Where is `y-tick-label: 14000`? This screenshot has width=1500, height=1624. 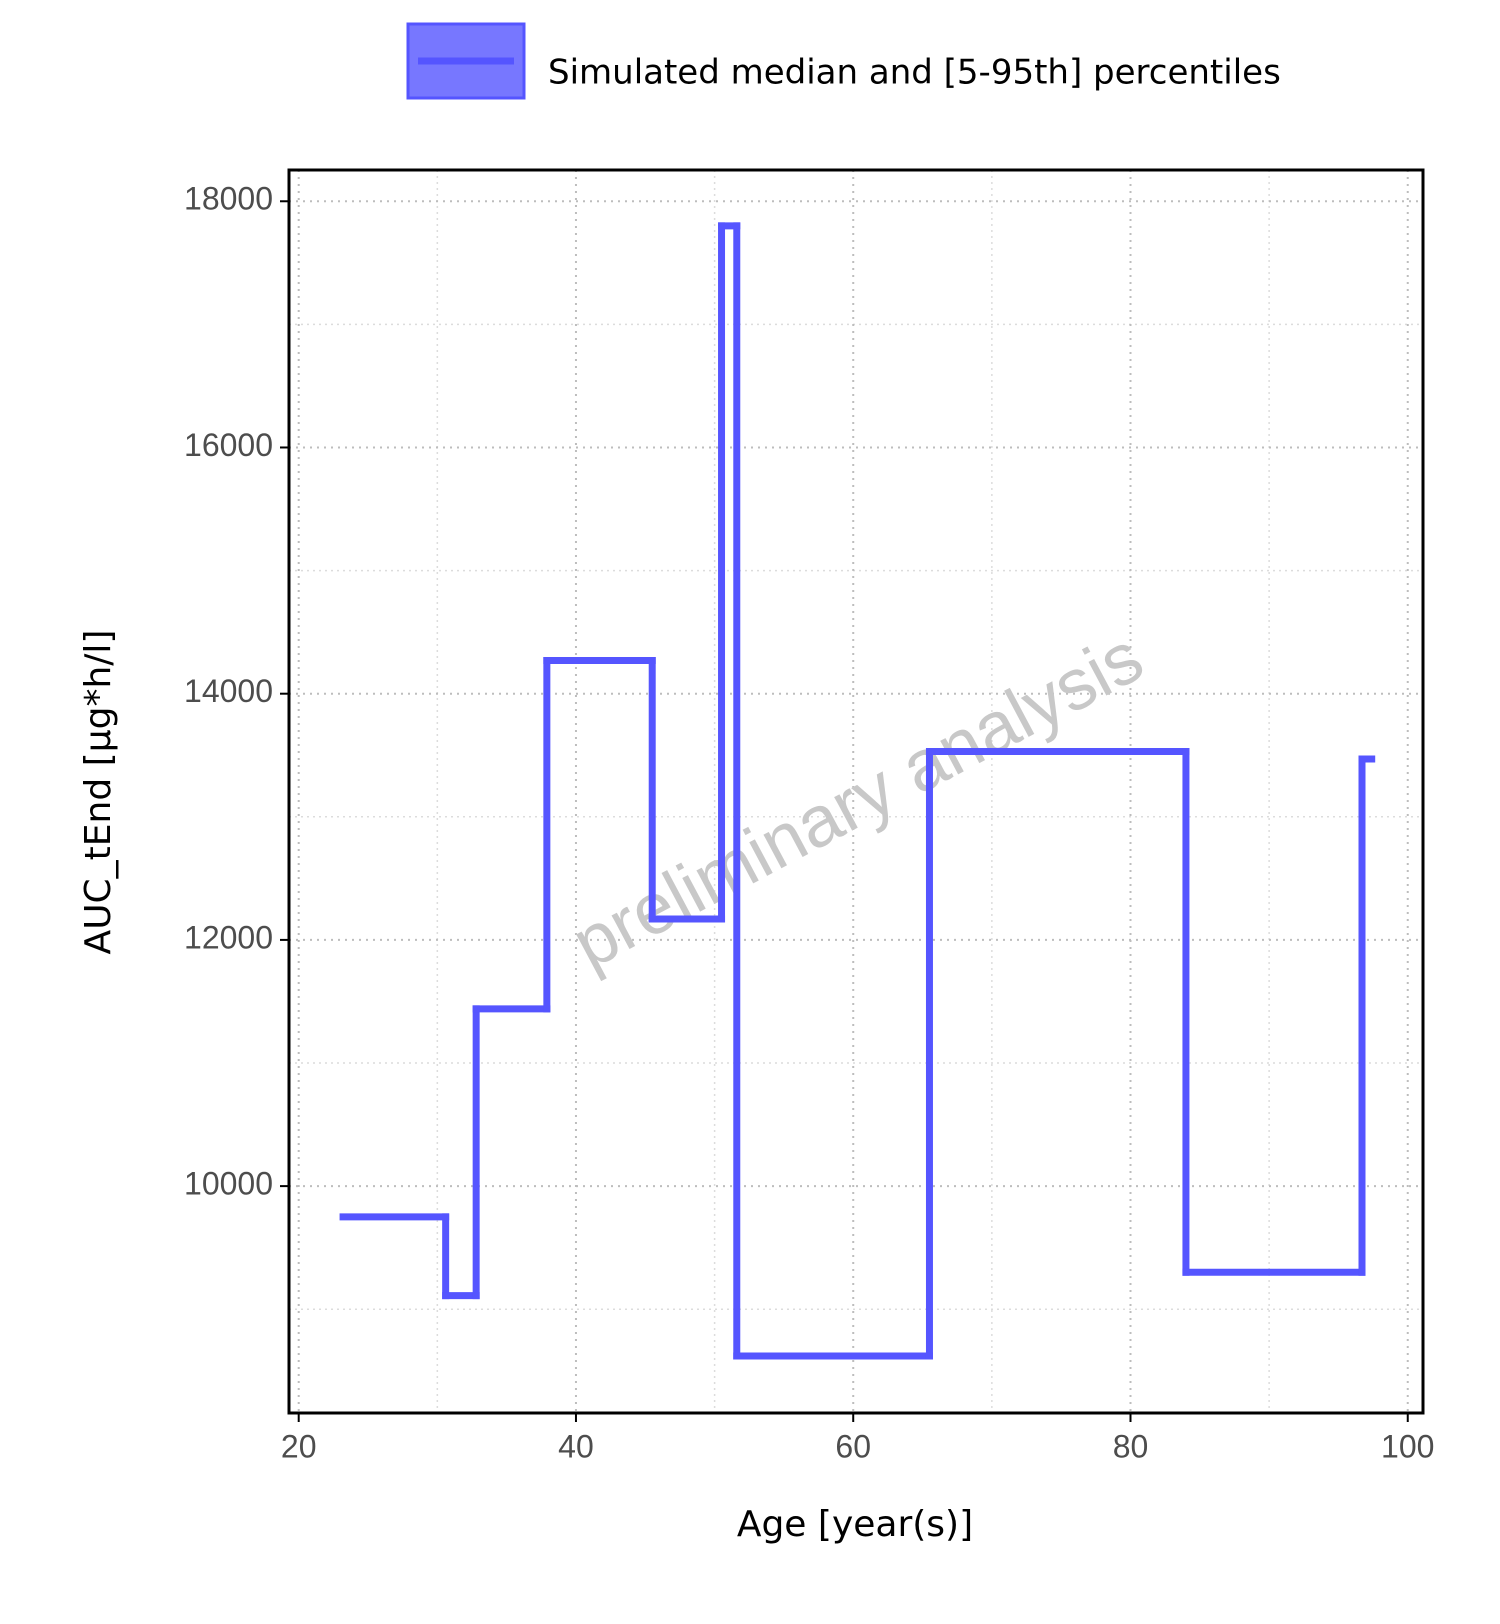 y-tick-label: 14000 is located at coordinates (228, 691).